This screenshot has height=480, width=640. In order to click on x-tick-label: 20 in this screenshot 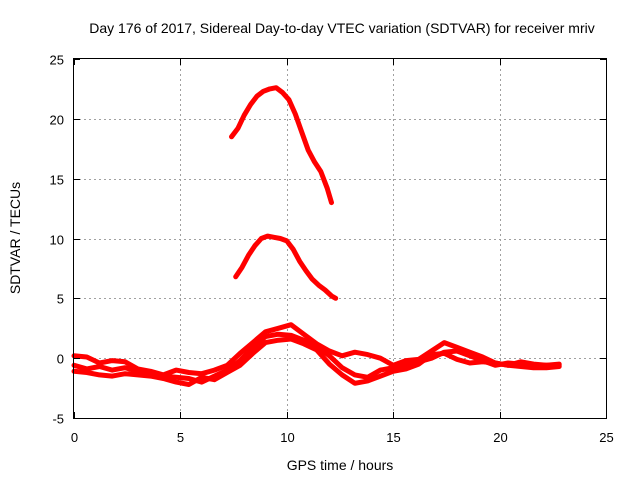, I will do `click(500, 437)`.